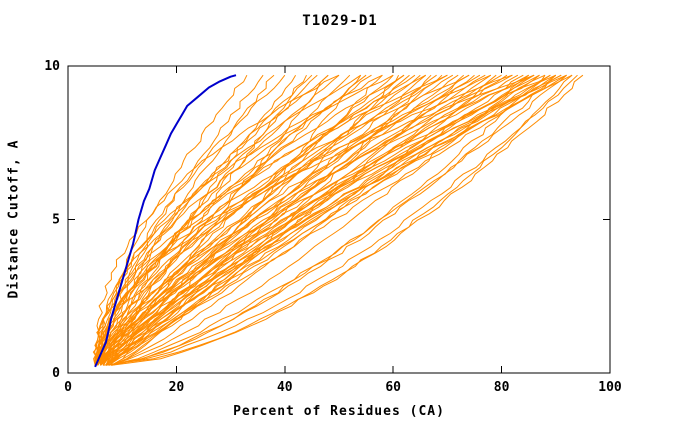  I want to click on svg-text: 5, so click(56, 220).